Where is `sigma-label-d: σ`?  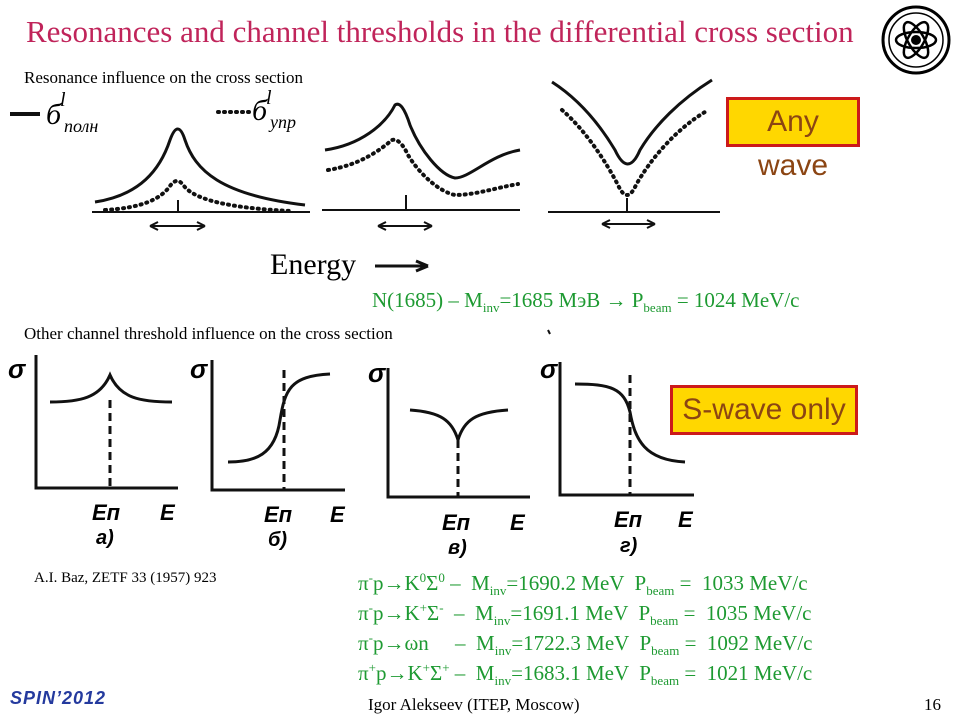 sigma-label-d: σ is located at coordinates (549, 369).